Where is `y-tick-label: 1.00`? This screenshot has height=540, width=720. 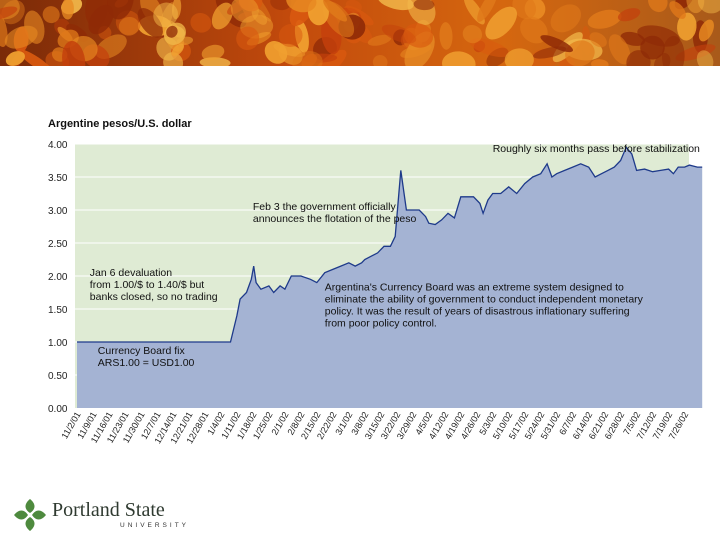
y-tick-label: 1.00 is located at coordinates (58, 343).